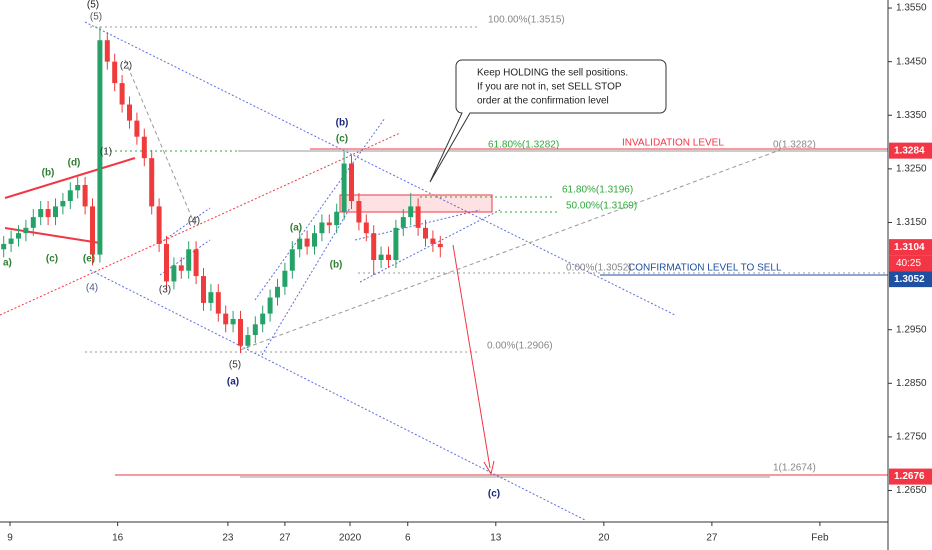  I want to click on annotation: 61.80%(1.3282), so click(523, 145).